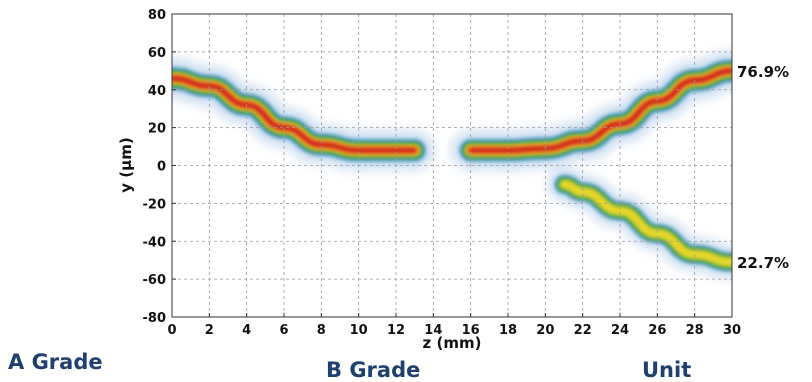  What do you see at coordinates (471, 330) in the screenshot?
I see `x-tick-label: 16` at bounding box center [471, 330].